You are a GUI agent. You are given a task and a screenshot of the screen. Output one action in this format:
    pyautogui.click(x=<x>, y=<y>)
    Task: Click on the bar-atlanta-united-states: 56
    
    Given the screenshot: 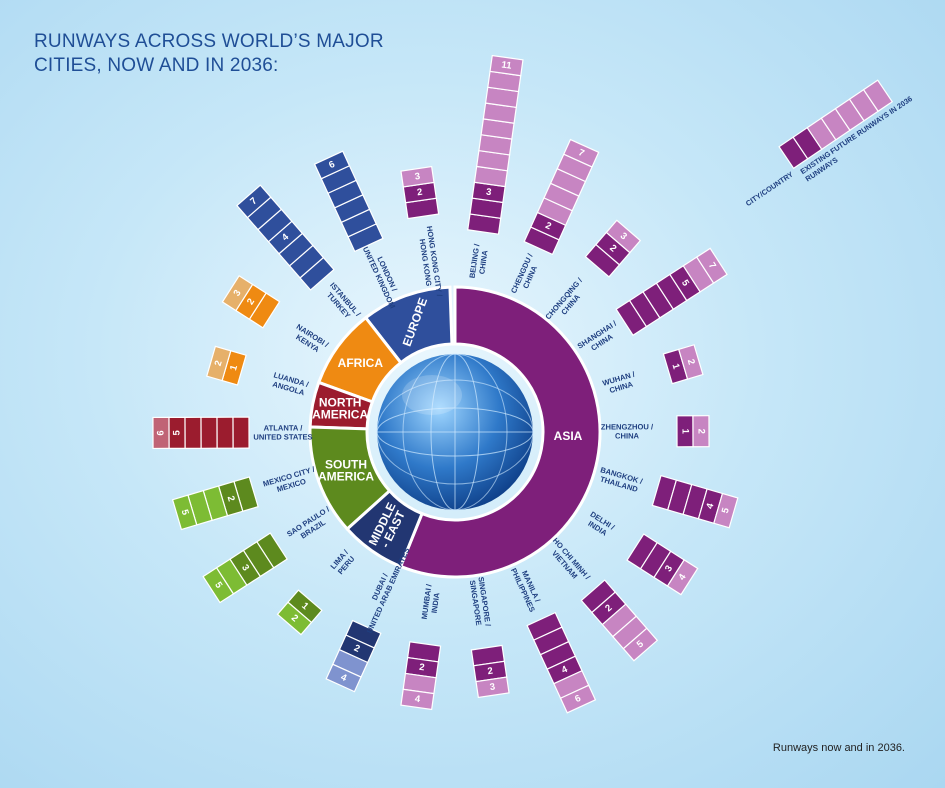 What is the action you would take?
    pyautogui.click(x=201, y=433)
    